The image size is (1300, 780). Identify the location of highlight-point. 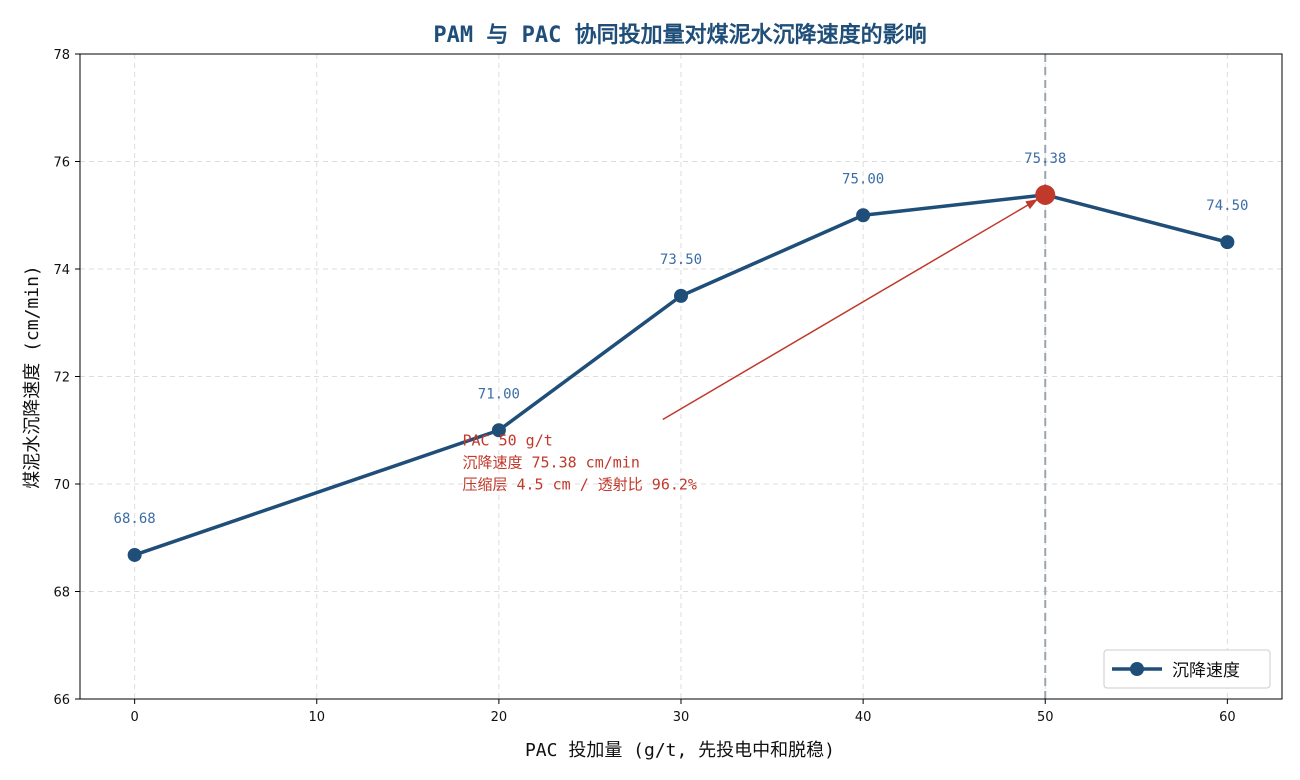
(1045, 194).